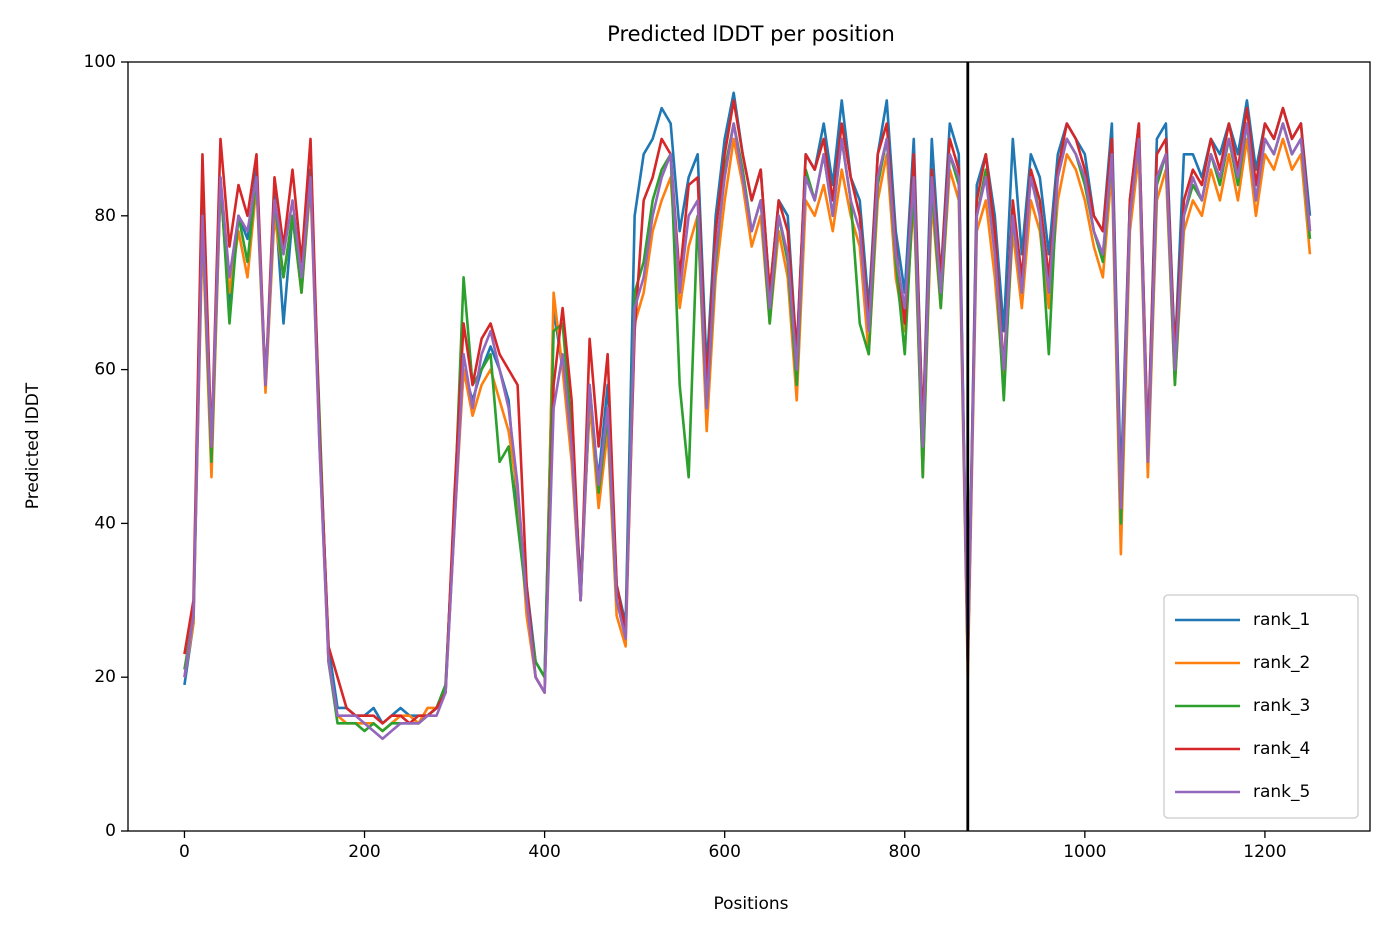 This screenshot has width=1391, height=939. I want to click on x-axis-label: Positions, so click(750, 904).